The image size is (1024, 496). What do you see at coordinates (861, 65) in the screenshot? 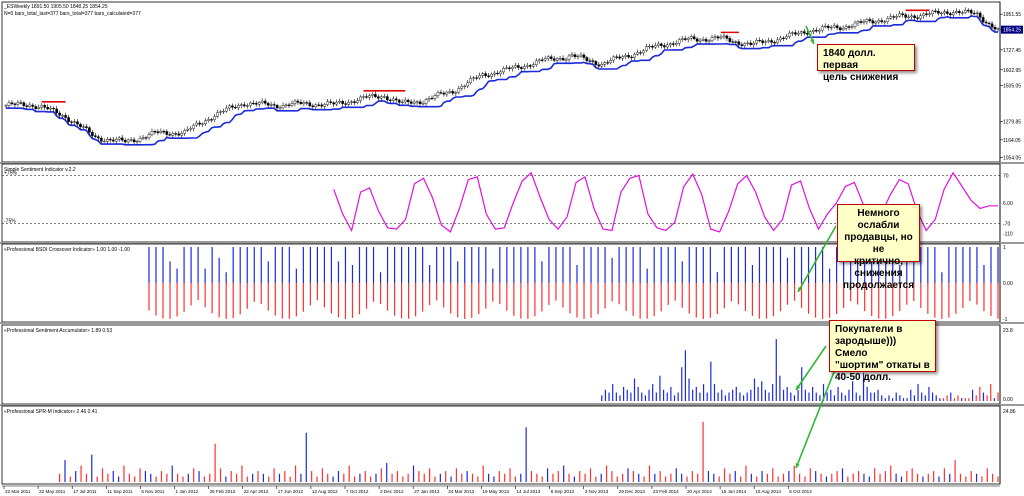
I see `annotation-target-text: 1840 долл. первая цель снижения` at bounding box center [861, 65].